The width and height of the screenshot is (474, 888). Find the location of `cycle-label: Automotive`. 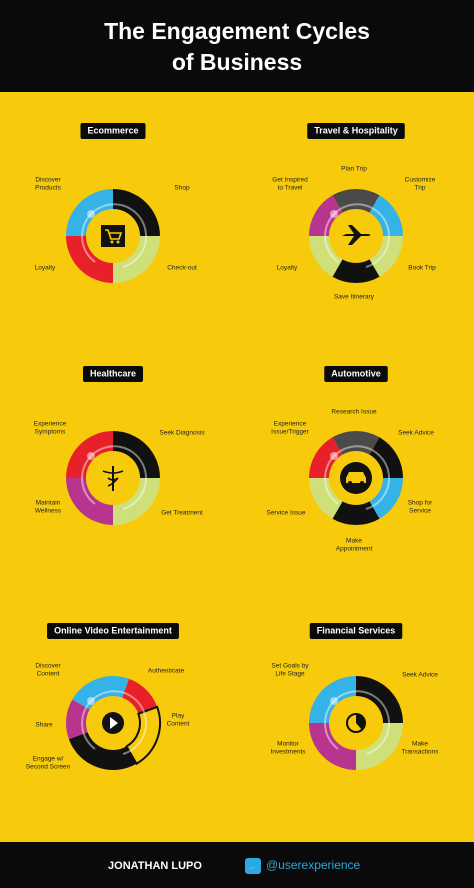

cycle-label: Automotive is located at coordinates (356, 373).